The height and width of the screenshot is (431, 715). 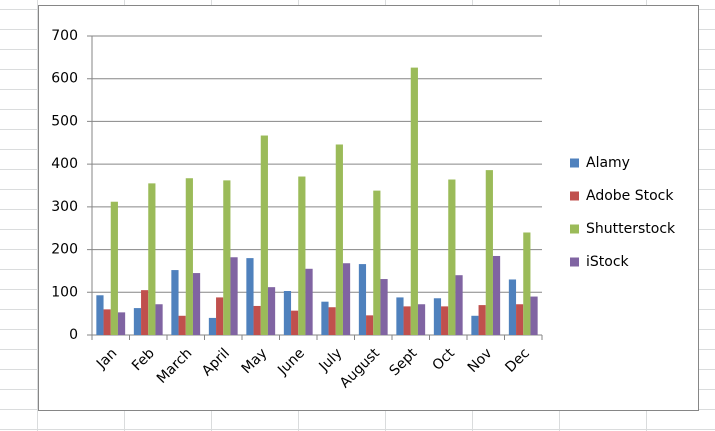 I want to click on legend-label: Alamy, so click(x=608, y=163).